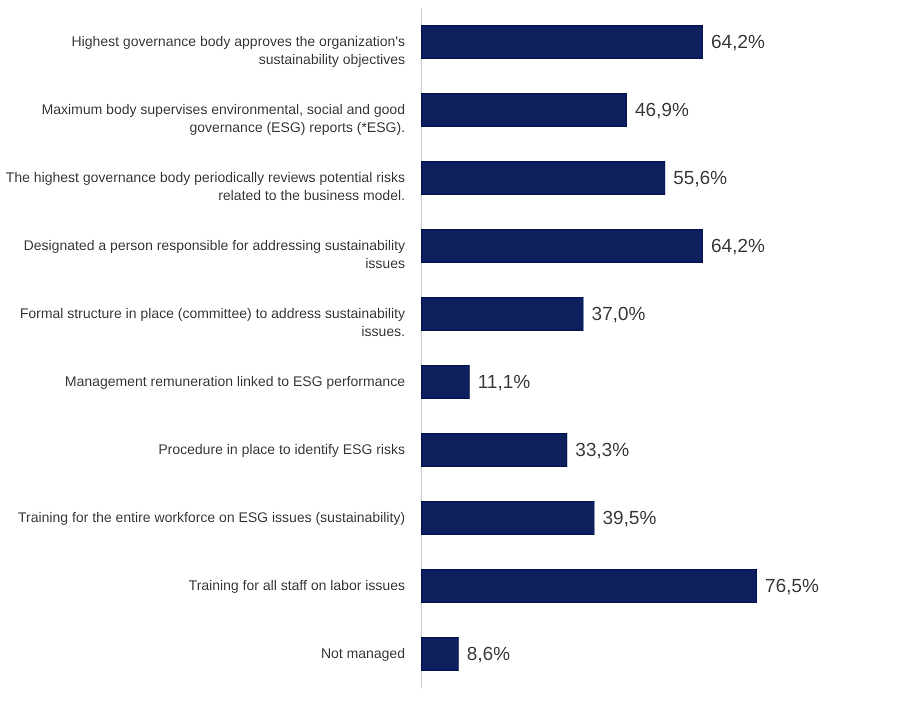 The width and height of the screenshot is (919, 702). What do you see at coordinates (235, 381) in the screenshot?
I see `y-tick-label: Management remuneration linked to ESG performance` at bounding box center [235, 381].